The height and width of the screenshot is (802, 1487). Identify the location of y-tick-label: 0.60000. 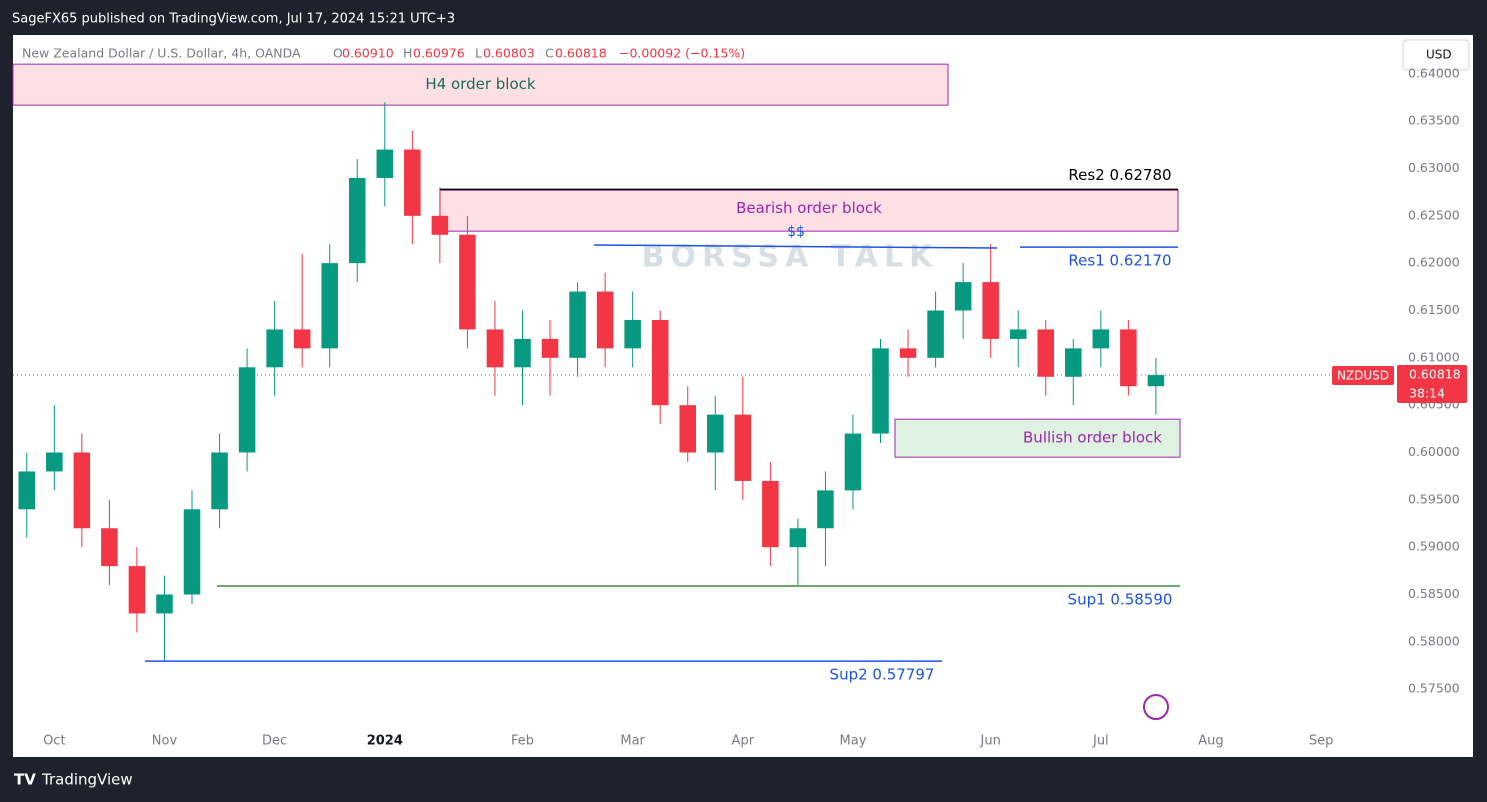
(1434, 451).